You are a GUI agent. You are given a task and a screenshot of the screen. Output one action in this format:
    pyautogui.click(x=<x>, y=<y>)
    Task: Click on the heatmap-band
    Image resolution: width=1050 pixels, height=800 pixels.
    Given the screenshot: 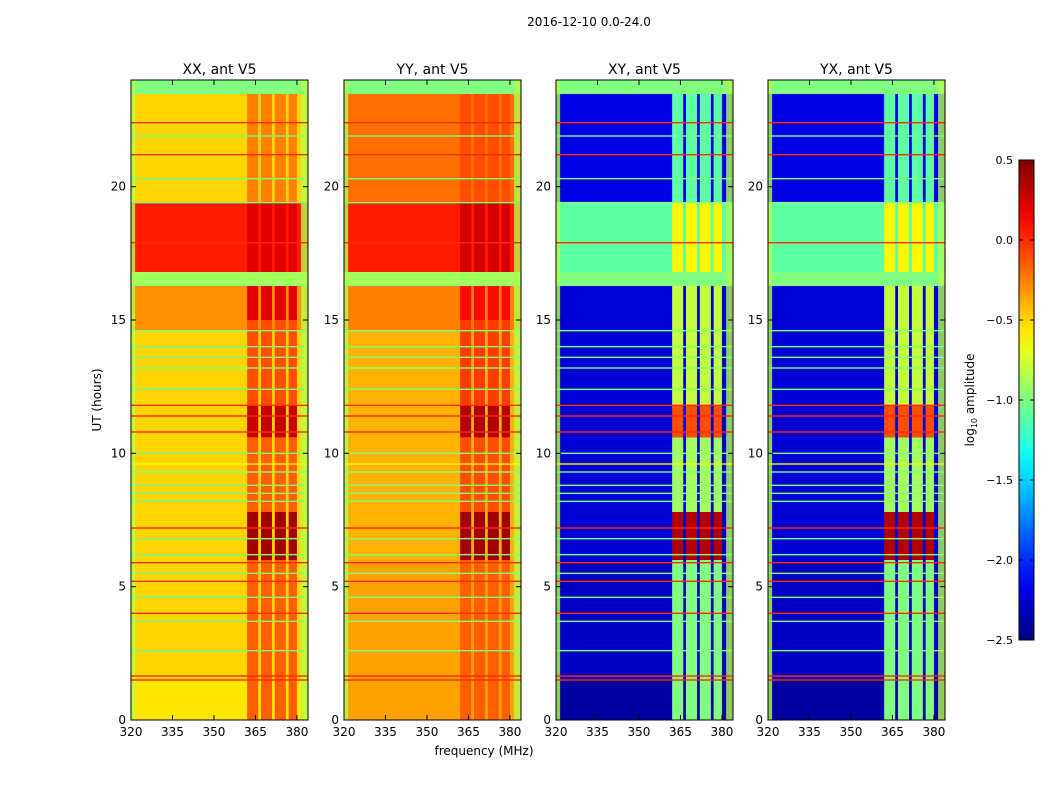 What is the action you would take?
    pyautogui.click(x=856, y=87)
    